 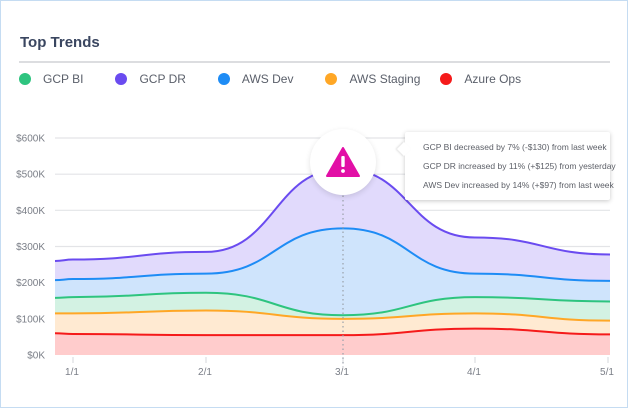 I want to click on y-axis-ticks: $0K $100K $200K $300K $400K $500K $600K, so click(x=30, y=248).